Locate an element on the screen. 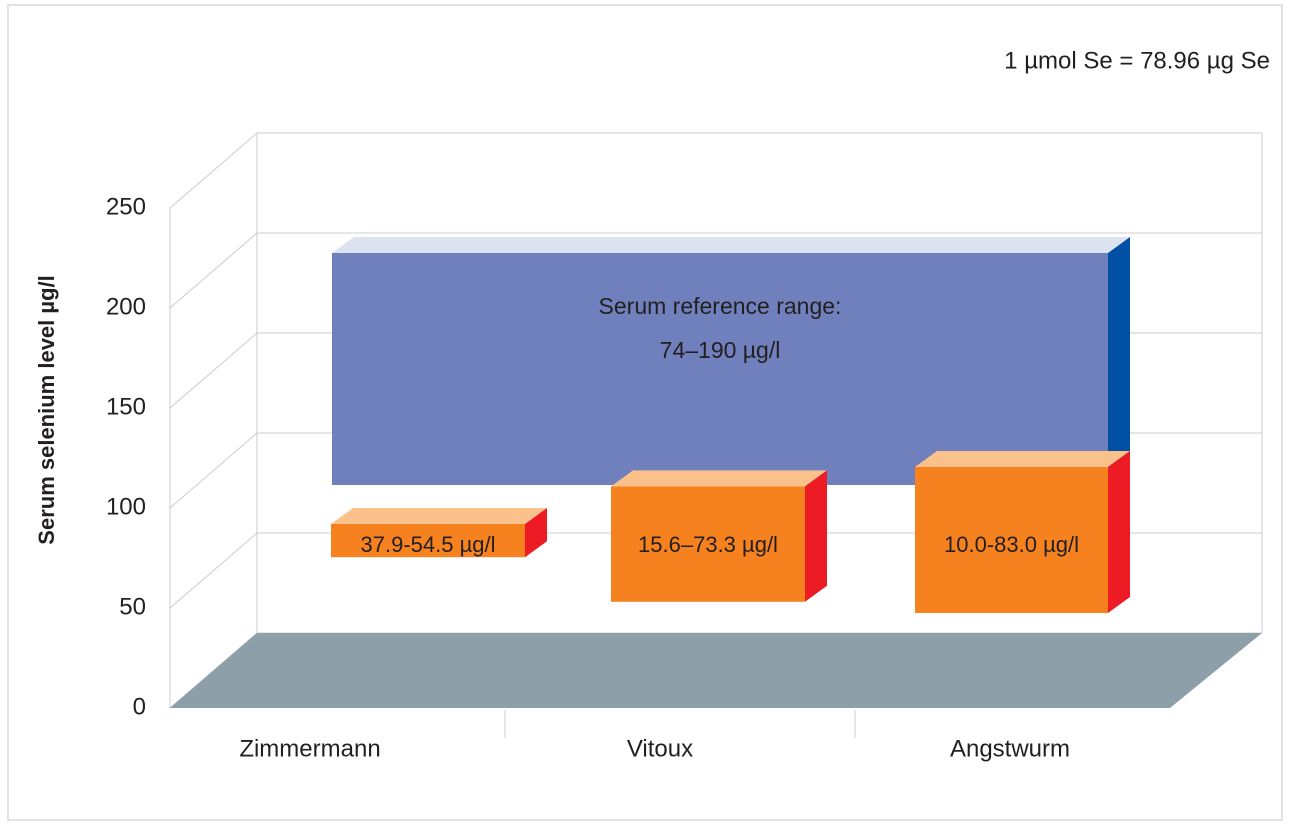 This screenshot has width=1289, height=831. unit-note: 1 µmol Se = 78.96 µg Se is located at coordinates (1137, 60).